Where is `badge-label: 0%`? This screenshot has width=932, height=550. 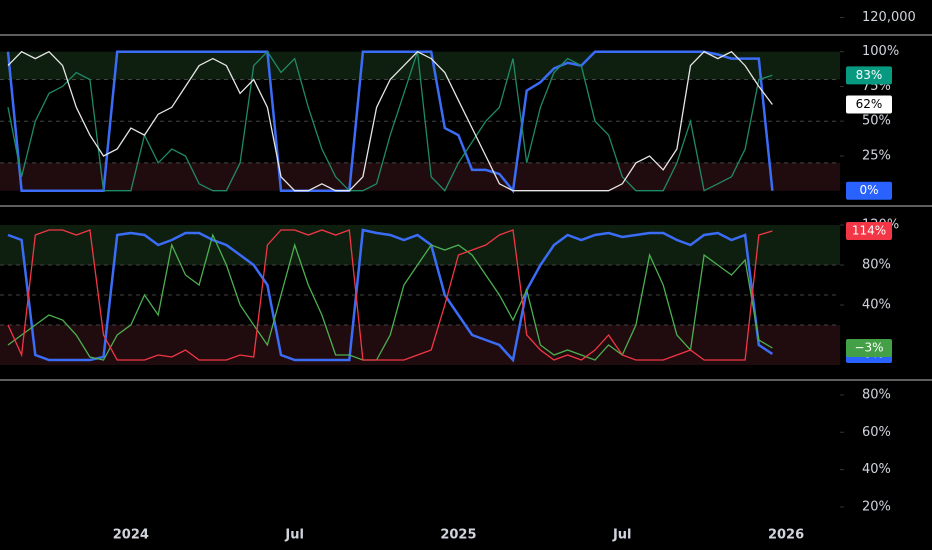 badge-label: 0% is located at coordinates (868, 190).